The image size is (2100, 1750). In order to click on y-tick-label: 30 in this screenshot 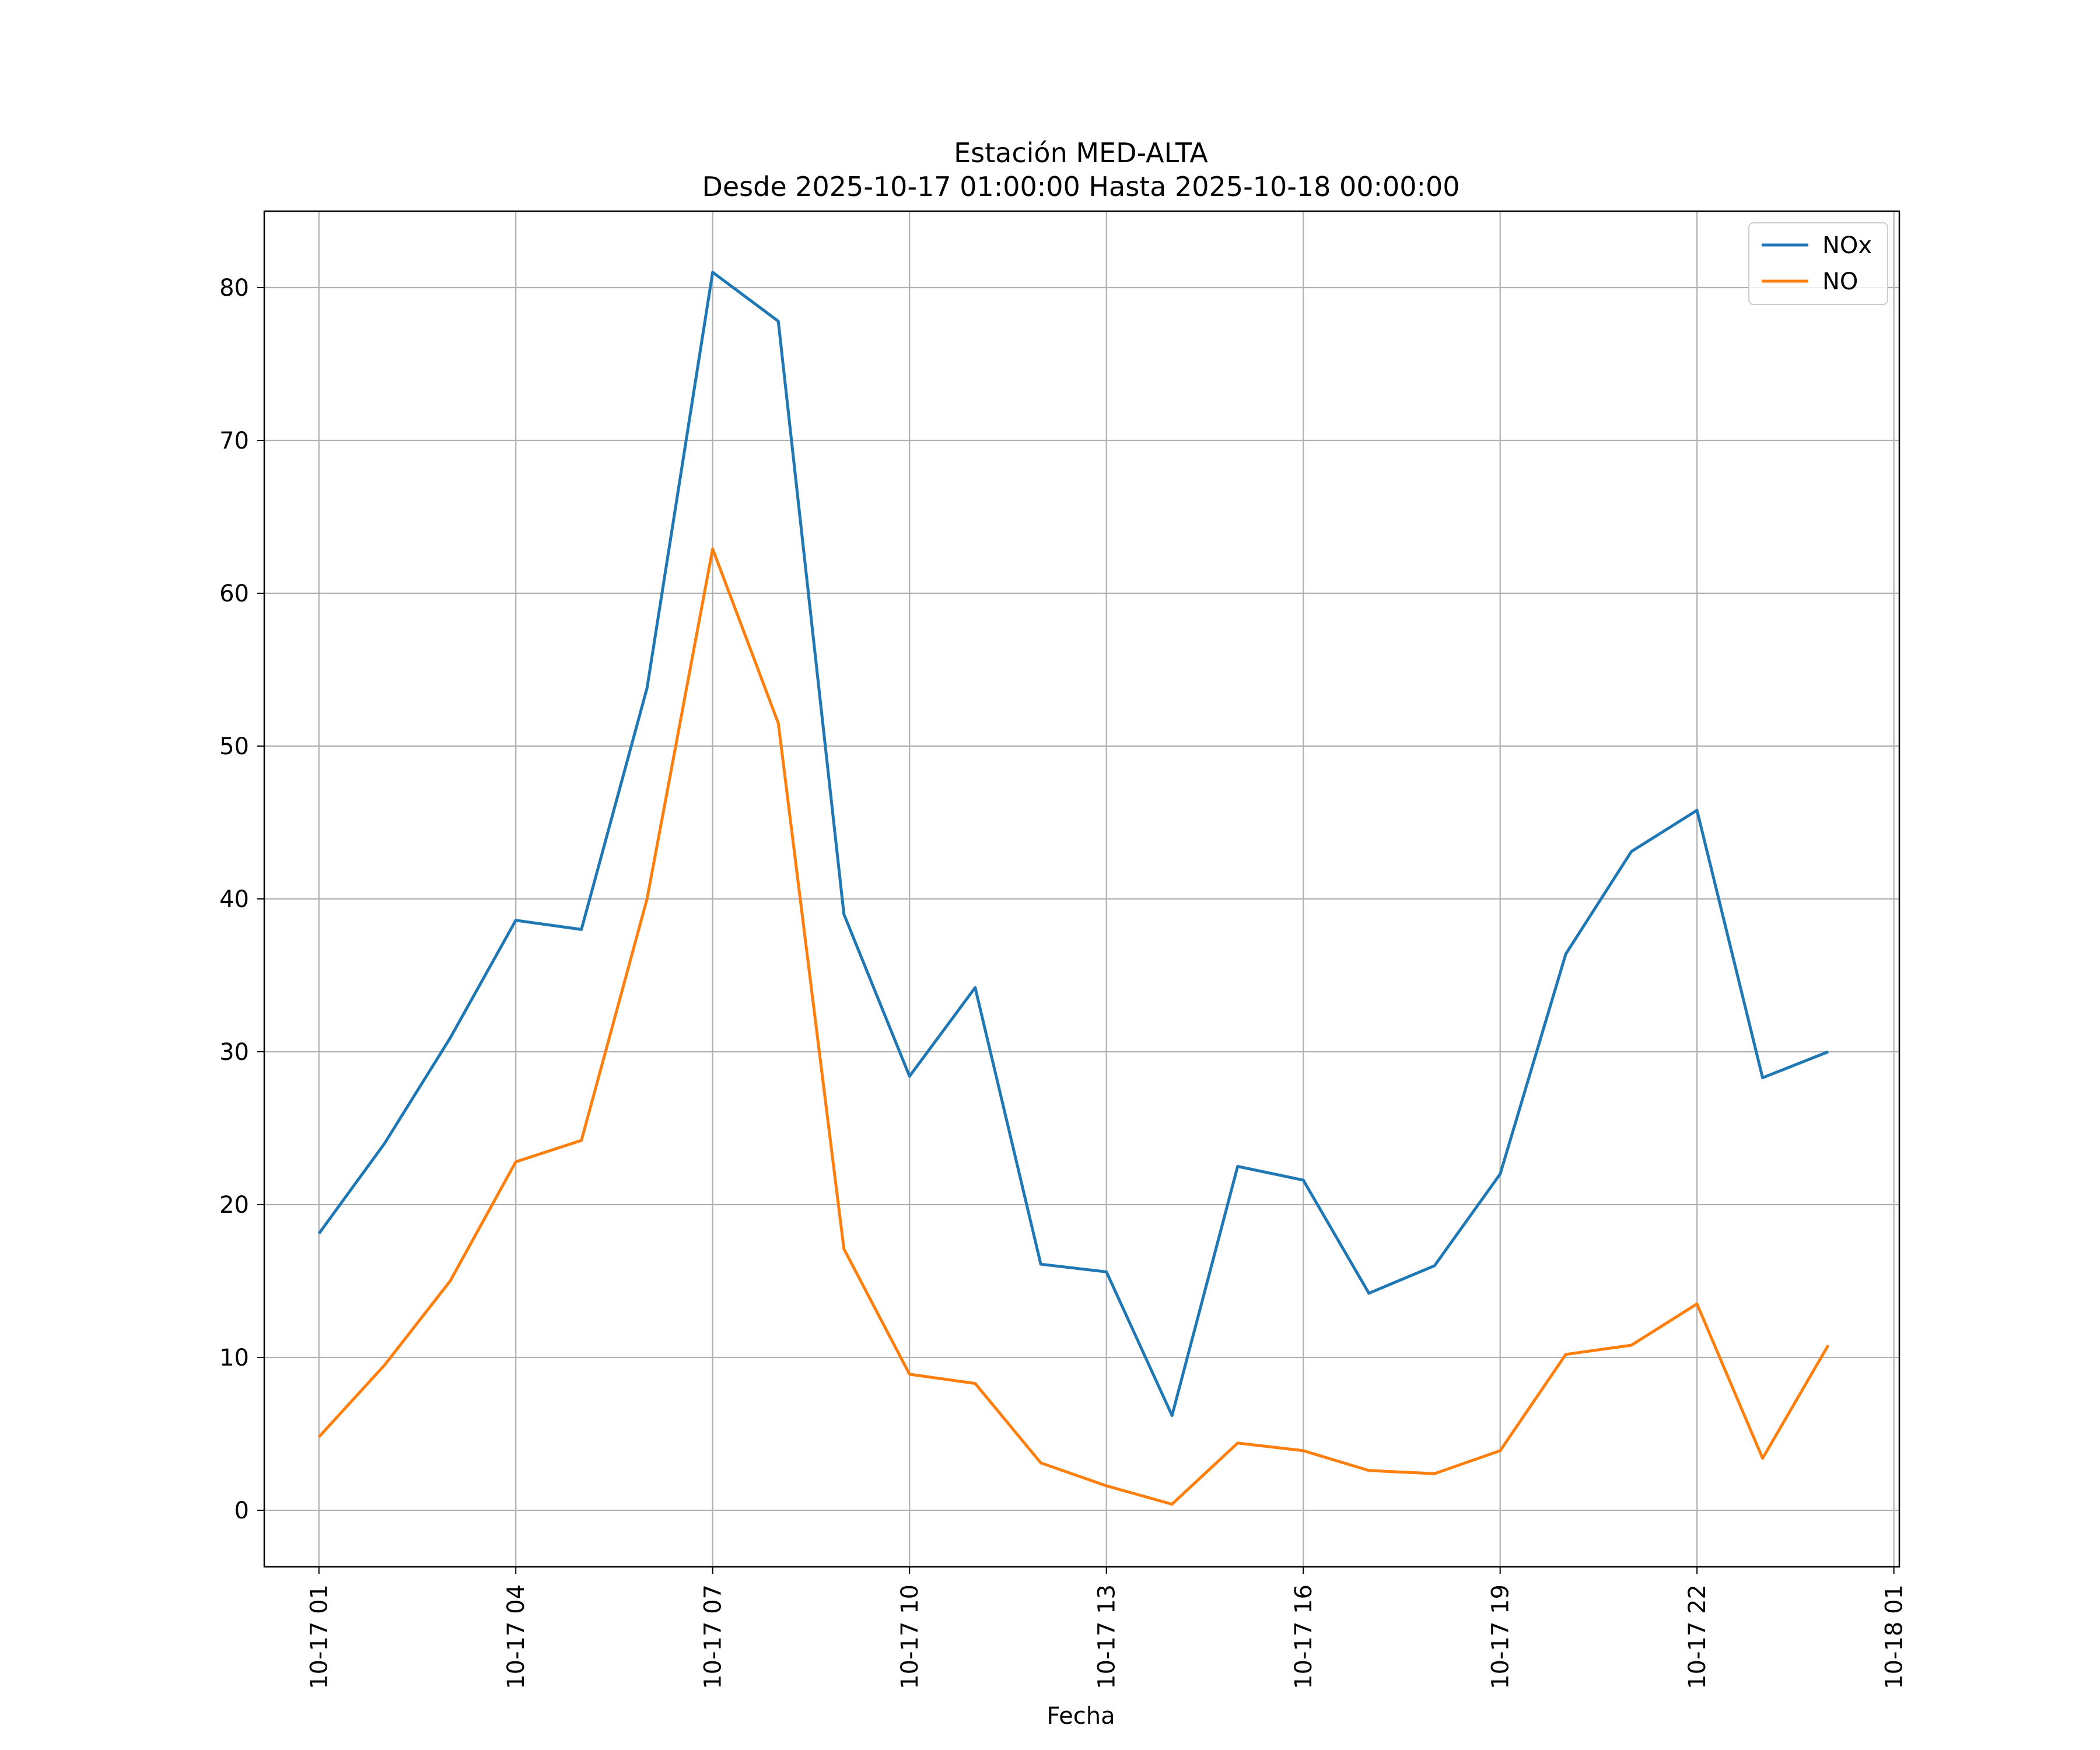, I will do `click(234, 1052)`.